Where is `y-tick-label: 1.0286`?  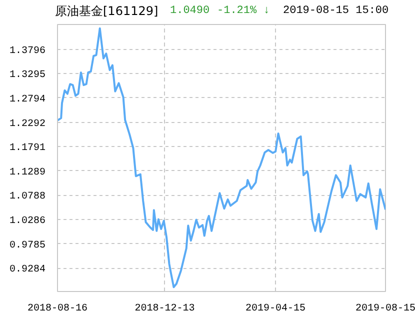
y-tick-label: 1.0286 is located at coordinates (27, 221).